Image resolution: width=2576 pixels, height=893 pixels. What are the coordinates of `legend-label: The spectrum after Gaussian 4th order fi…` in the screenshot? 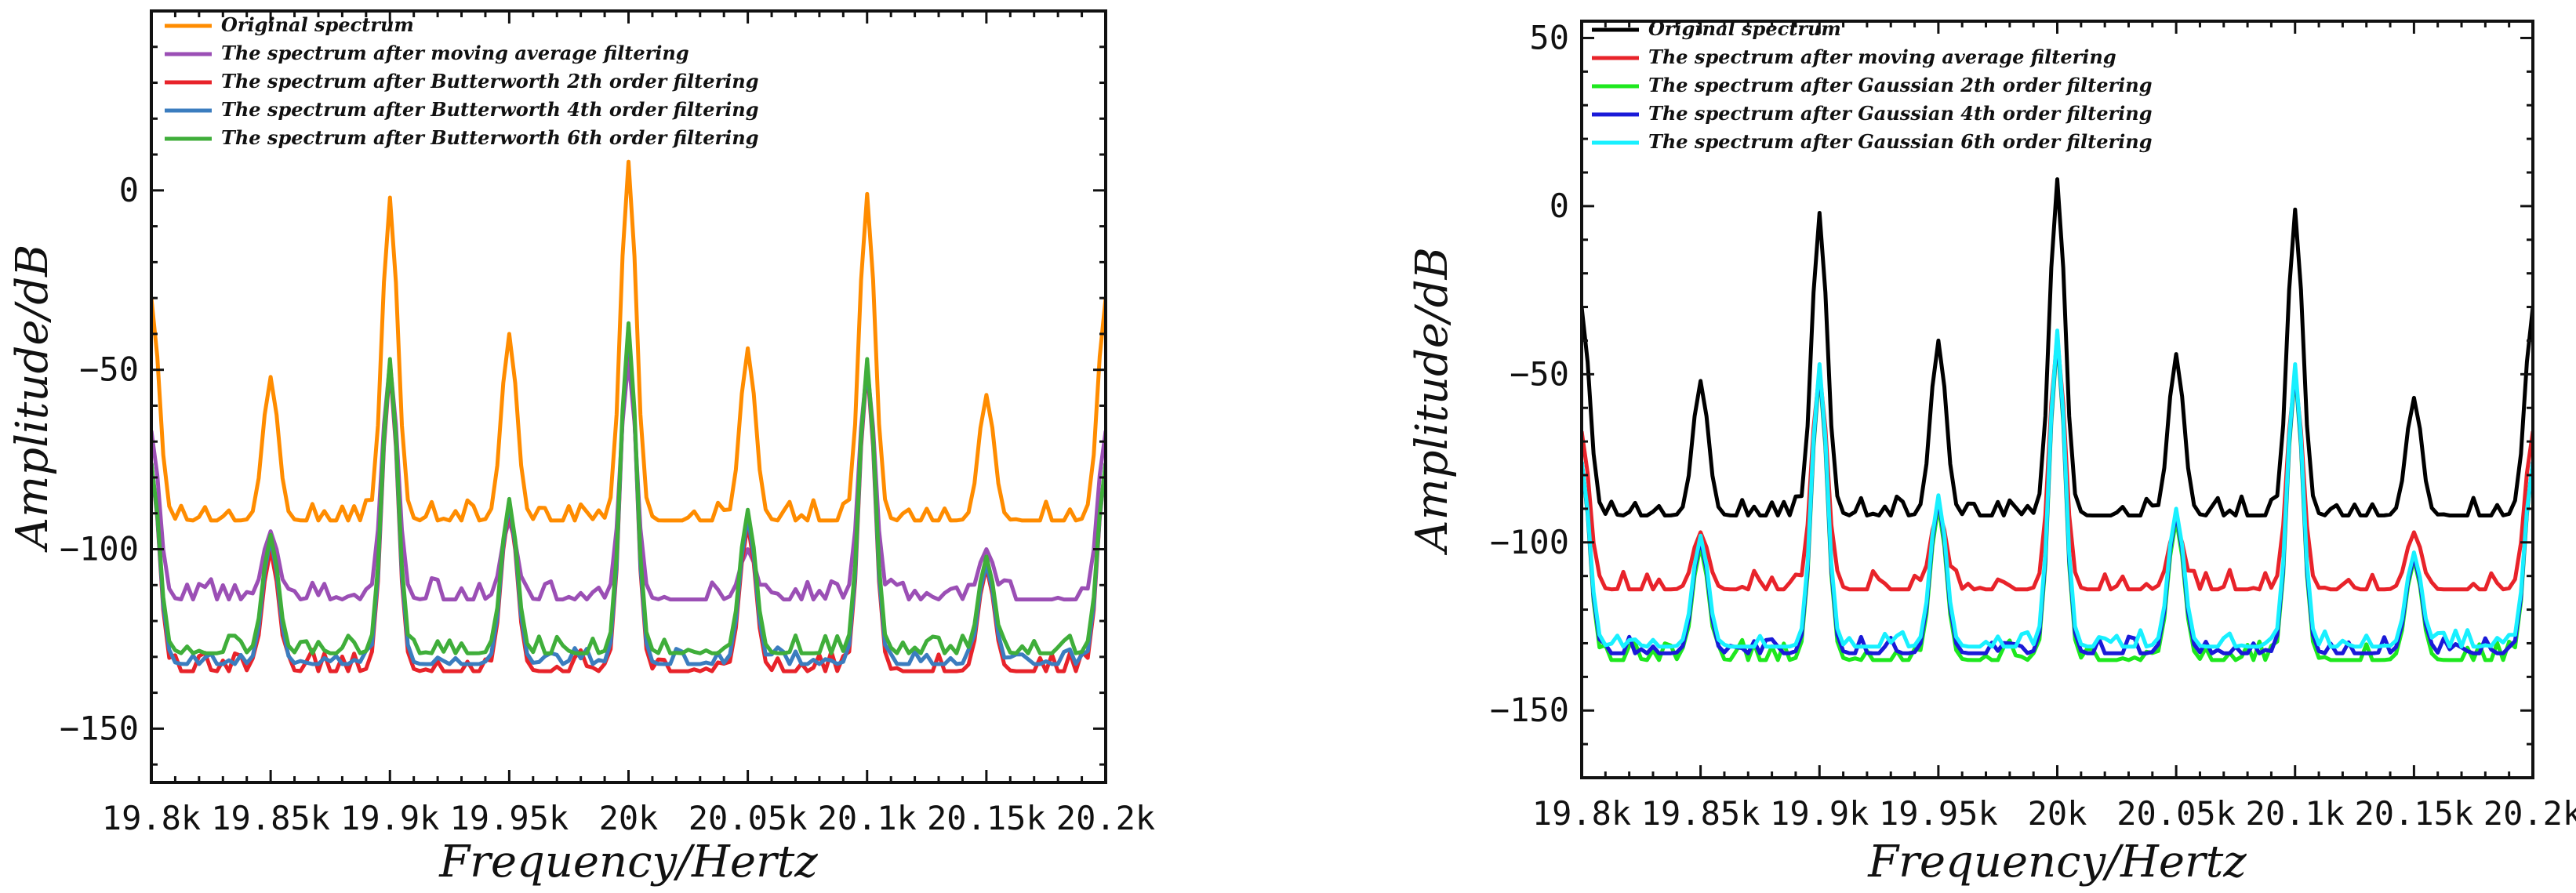 It's located at (1900, 113).